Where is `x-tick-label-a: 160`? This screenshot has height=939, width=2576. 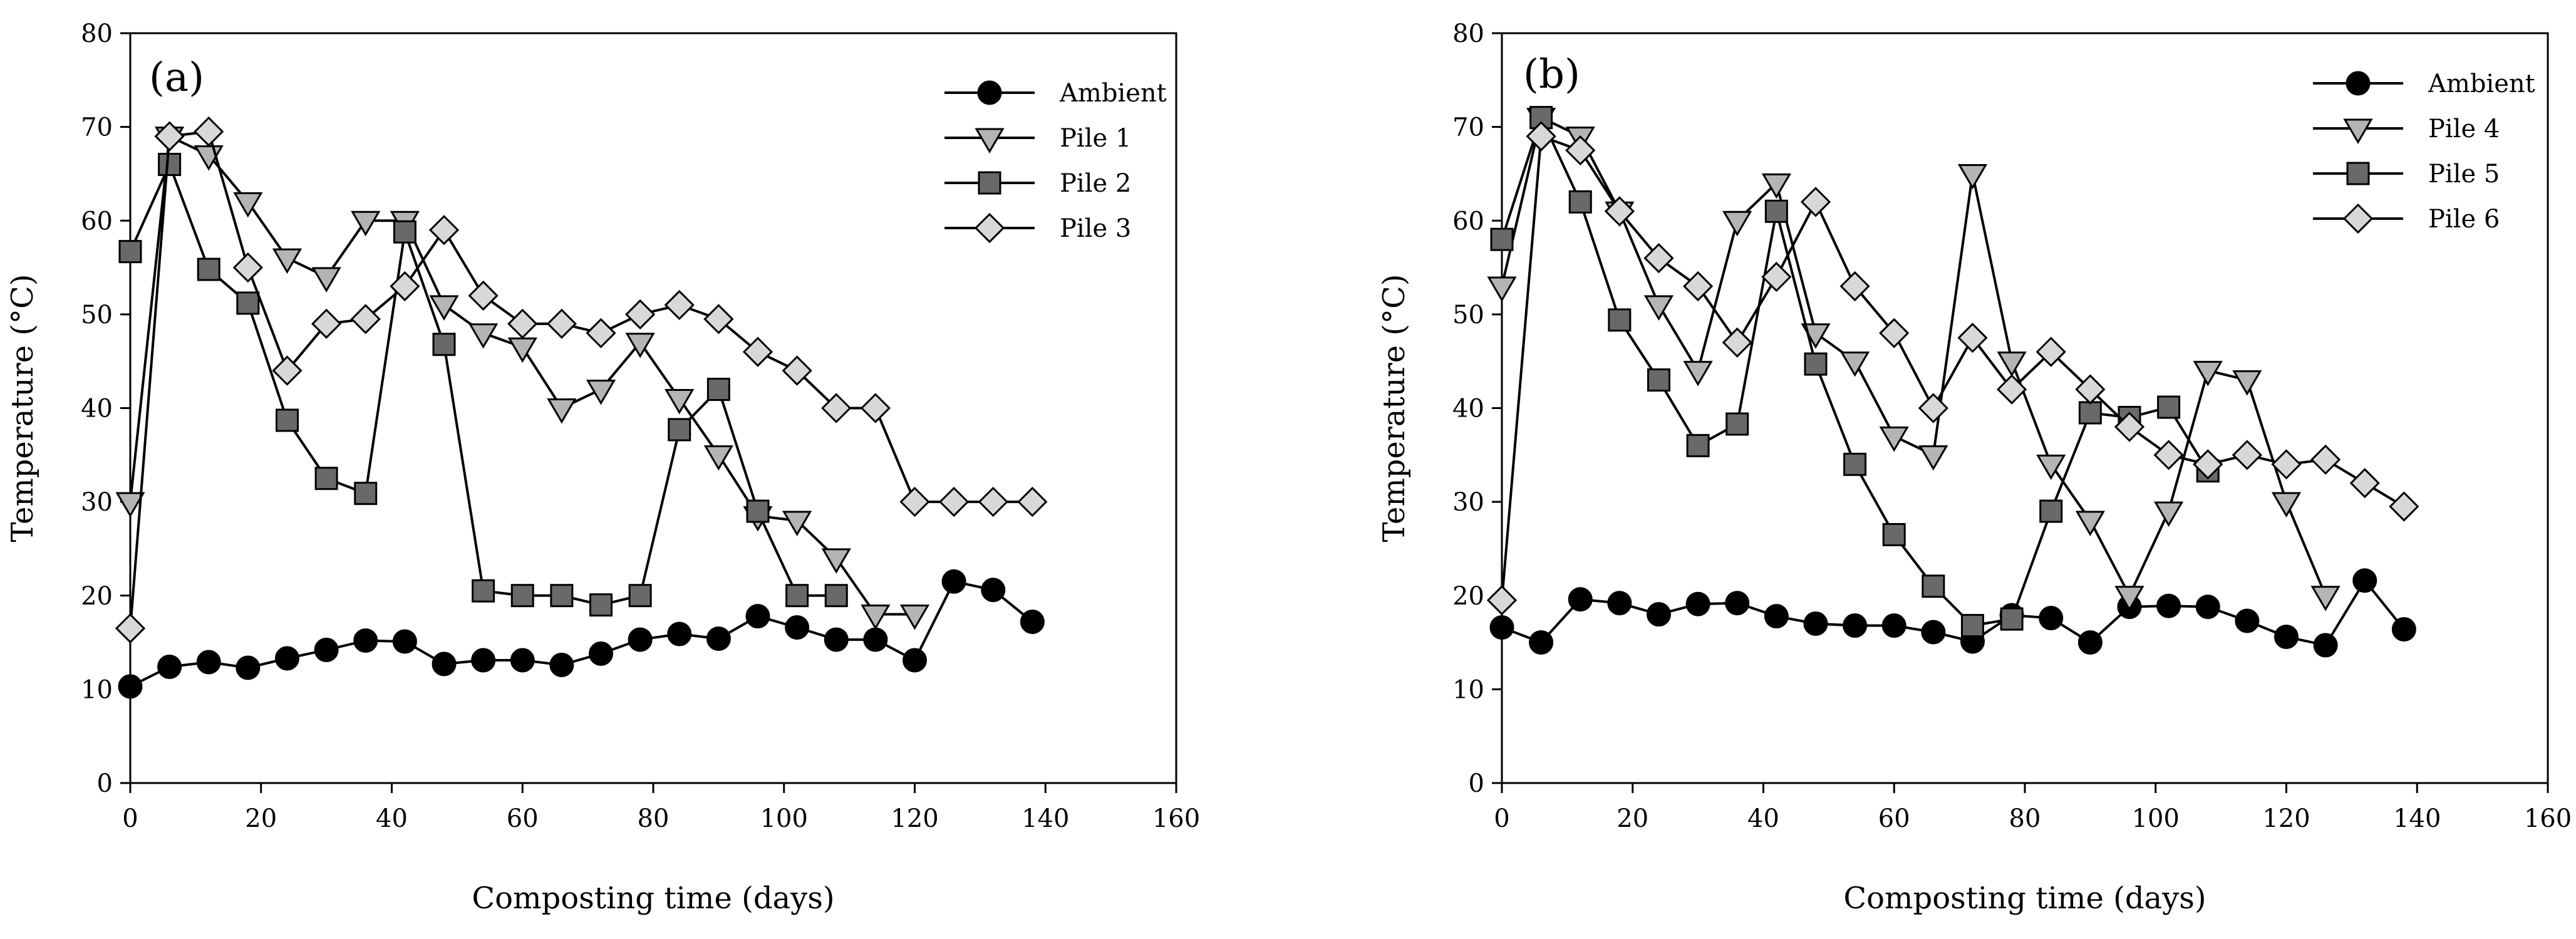
x-tick-label-a: 160 is located at coordinates (1176, 818).